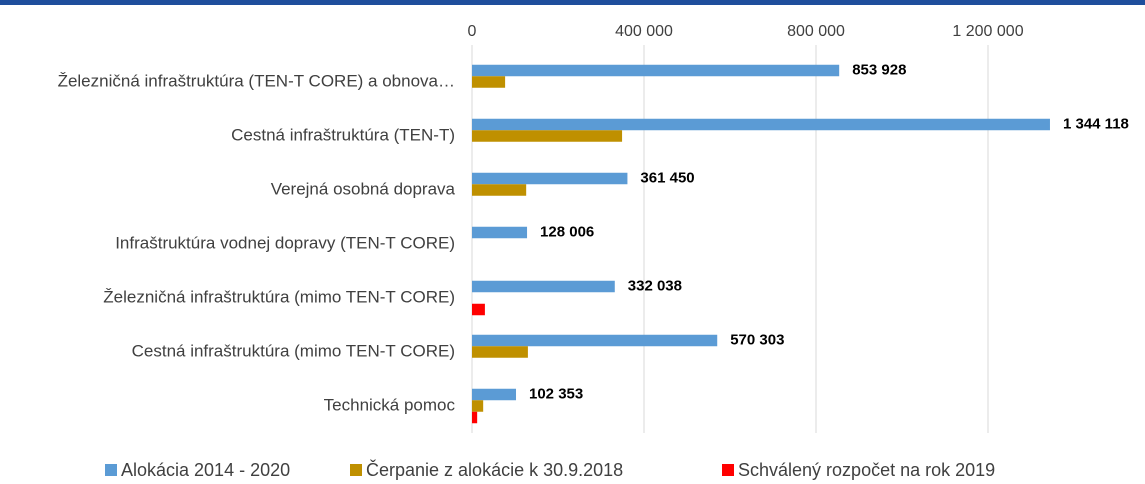  What do you see at coordinates (644, 31) in the screenshot?
I see `x-tick-label: 400 000` at bounding box center [644, 31].